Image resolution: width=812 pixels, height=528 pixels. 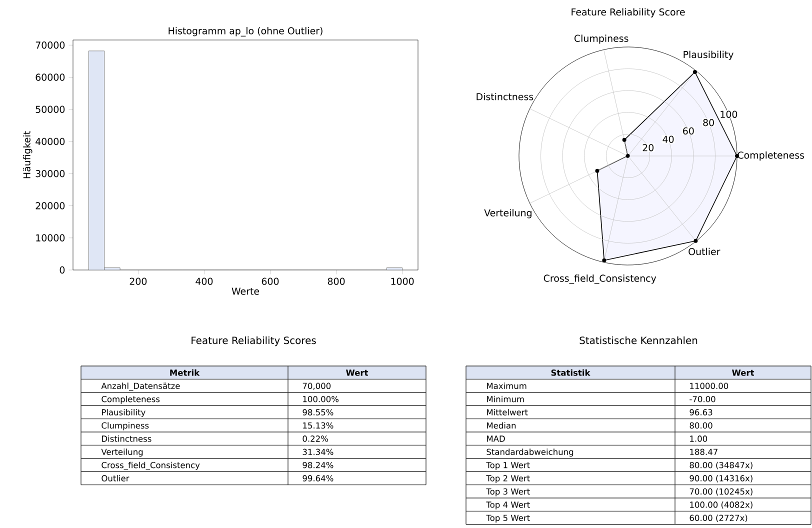 I want to click on text: 99.64%, so click(x=318, y=478).